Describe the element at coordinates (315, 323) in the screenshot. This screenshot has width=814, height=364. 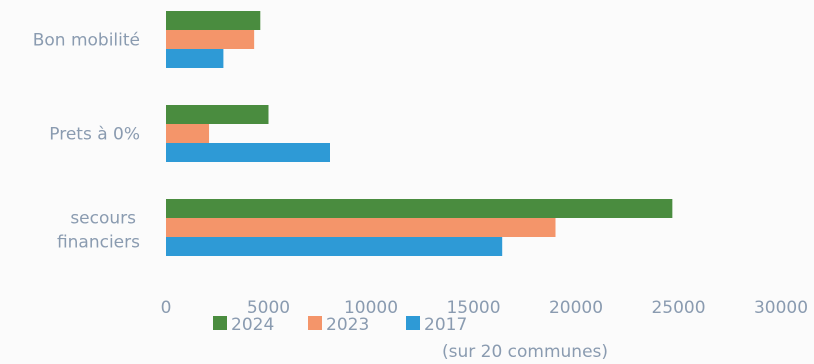
I see `legend-swatch-2023` at that location.